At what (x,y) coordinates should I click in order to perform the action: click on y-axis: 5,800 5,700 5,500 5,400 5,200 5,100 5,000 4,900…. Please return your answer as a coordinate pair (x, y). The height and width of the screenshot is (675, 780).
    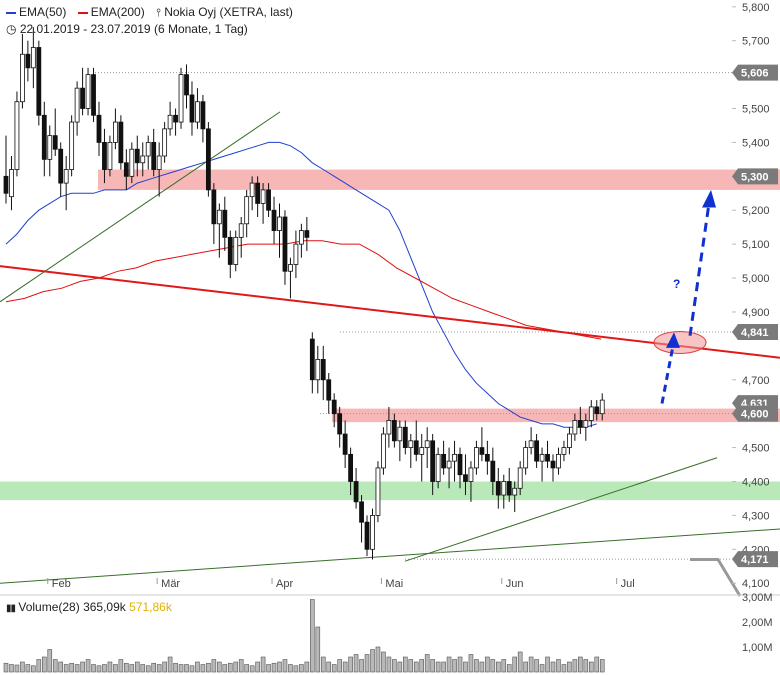
    Looking at the image, I should click on (755, 296).